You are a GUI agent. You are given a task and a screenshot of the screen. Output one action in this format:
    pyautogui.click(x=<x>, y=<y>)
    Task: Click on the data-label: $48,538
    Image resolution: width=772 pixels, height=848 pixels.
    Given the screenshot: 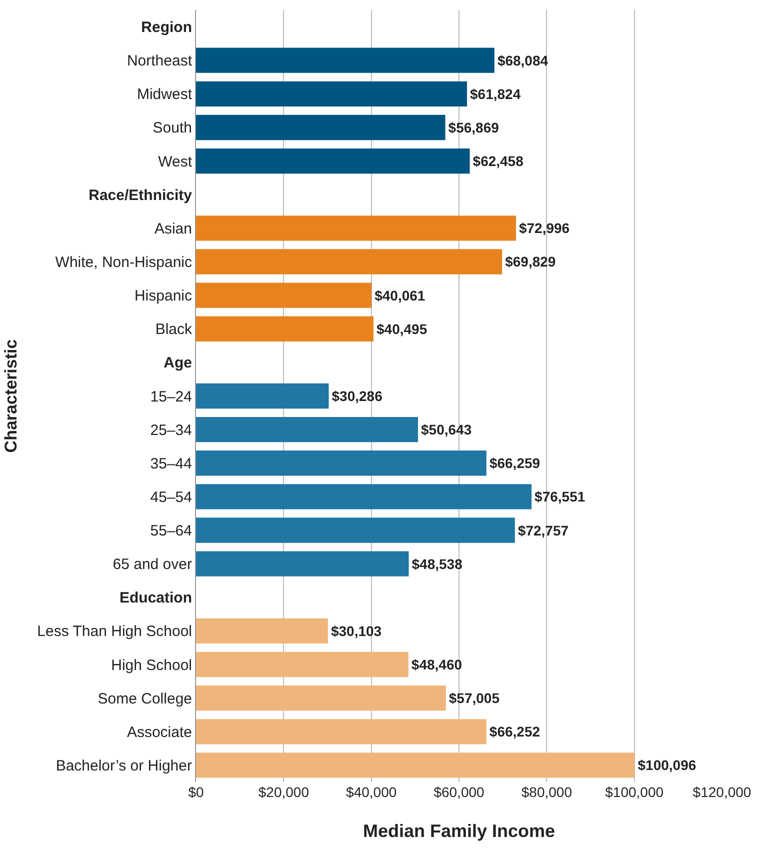 What is the action you would take?
    pyautogui.click(x=437, y=564)
    